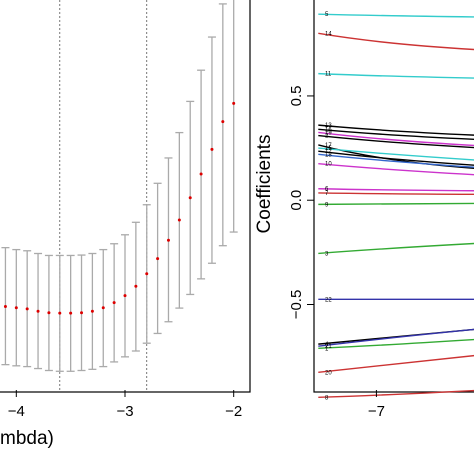  Describe the element at coordinates (376, 411) in the screenshot. I see `right-x-tick-label: −7` at that location.